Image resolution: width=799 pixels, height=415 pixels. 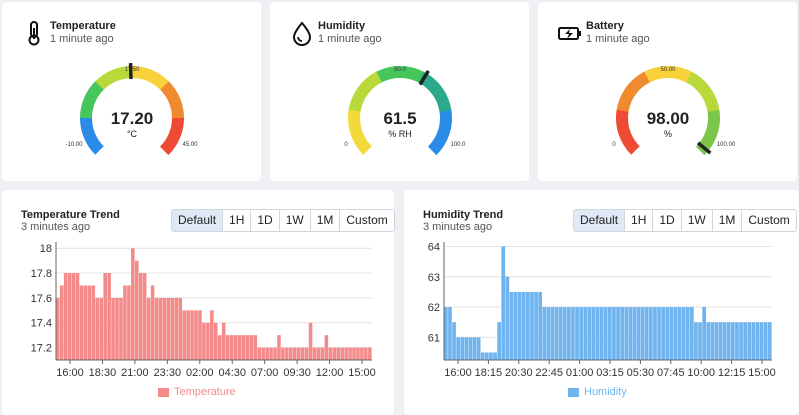 What do you see at coordinates (769, 220) in the screenshot?
I see `range-custom-button: Custom` at bounding box center [769, 220].